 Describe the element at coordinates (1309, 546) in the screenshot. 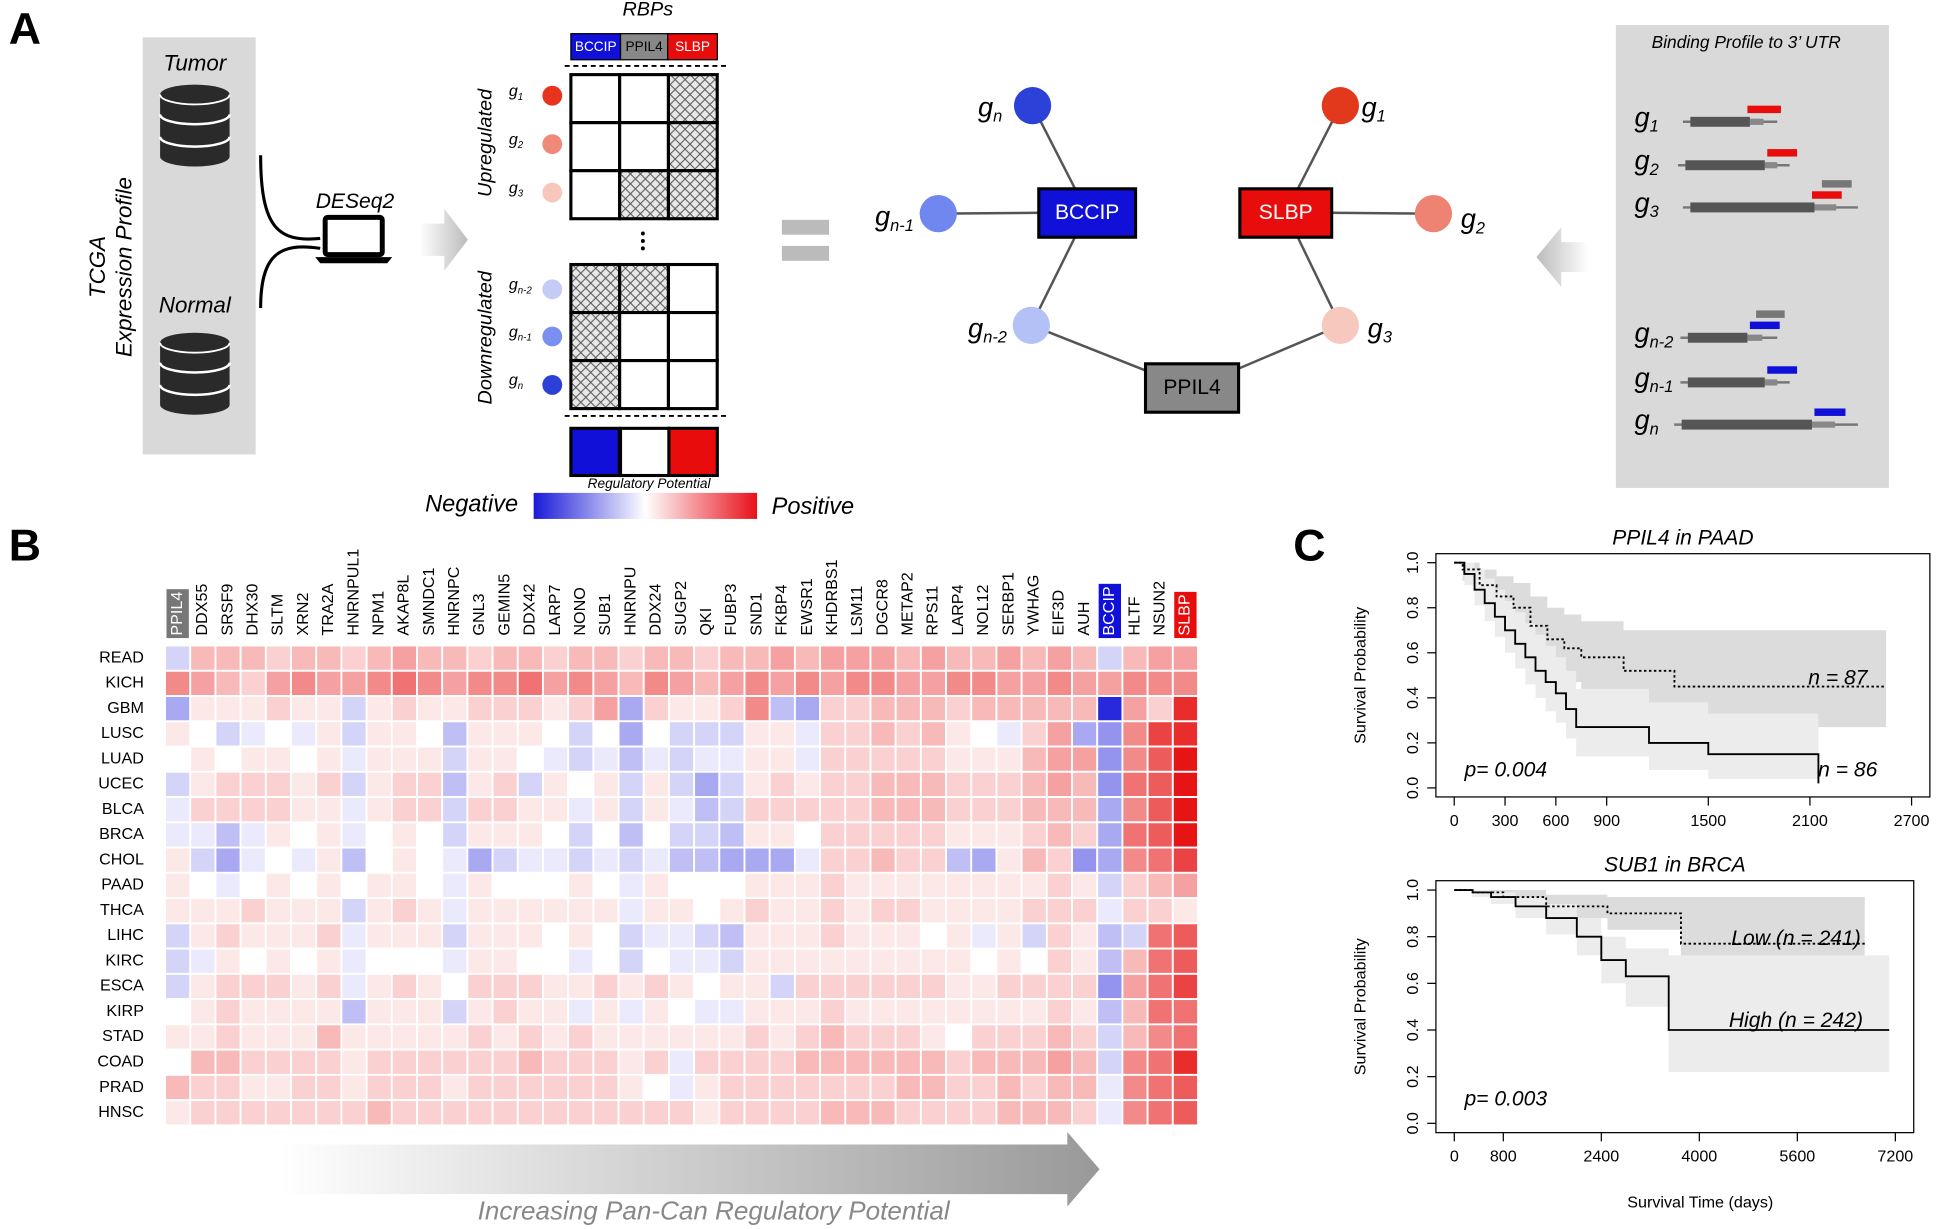

I see `panel-label: C` at that location.